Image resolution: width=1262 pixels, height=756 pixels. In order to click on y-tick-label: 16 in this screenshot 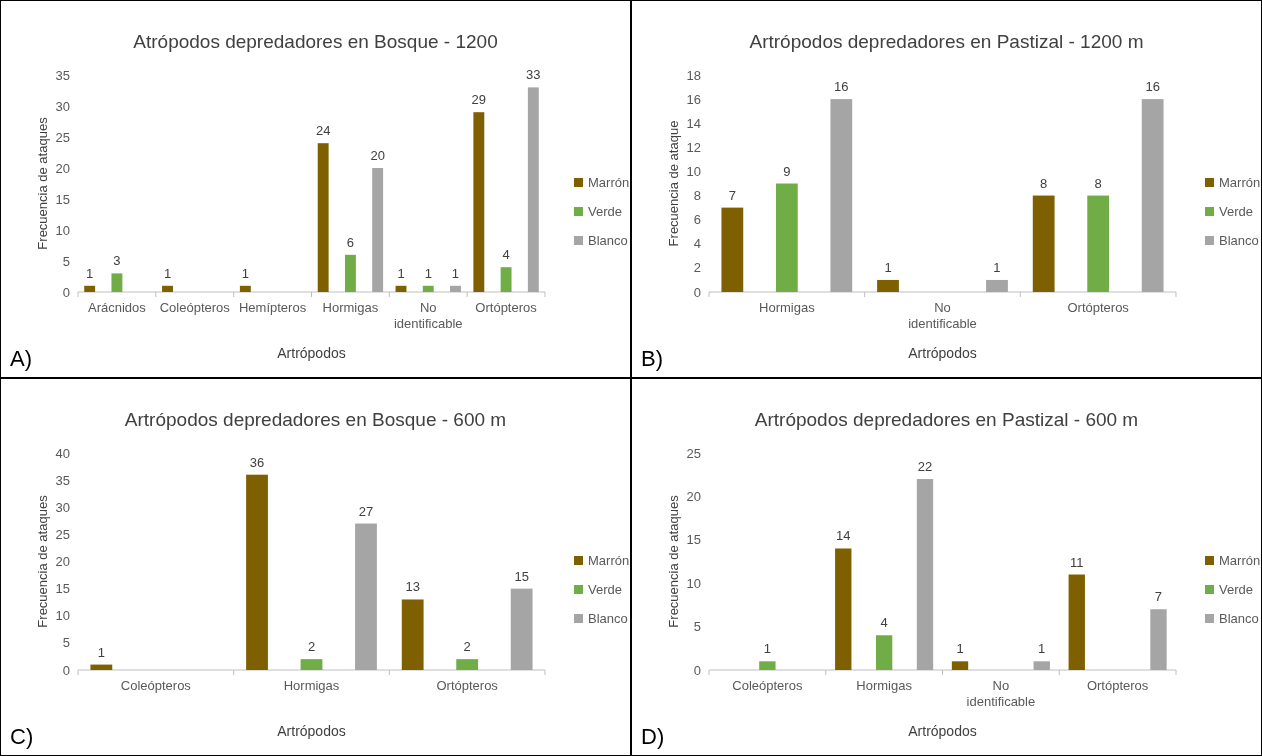, I will do `click(693, 99)`.